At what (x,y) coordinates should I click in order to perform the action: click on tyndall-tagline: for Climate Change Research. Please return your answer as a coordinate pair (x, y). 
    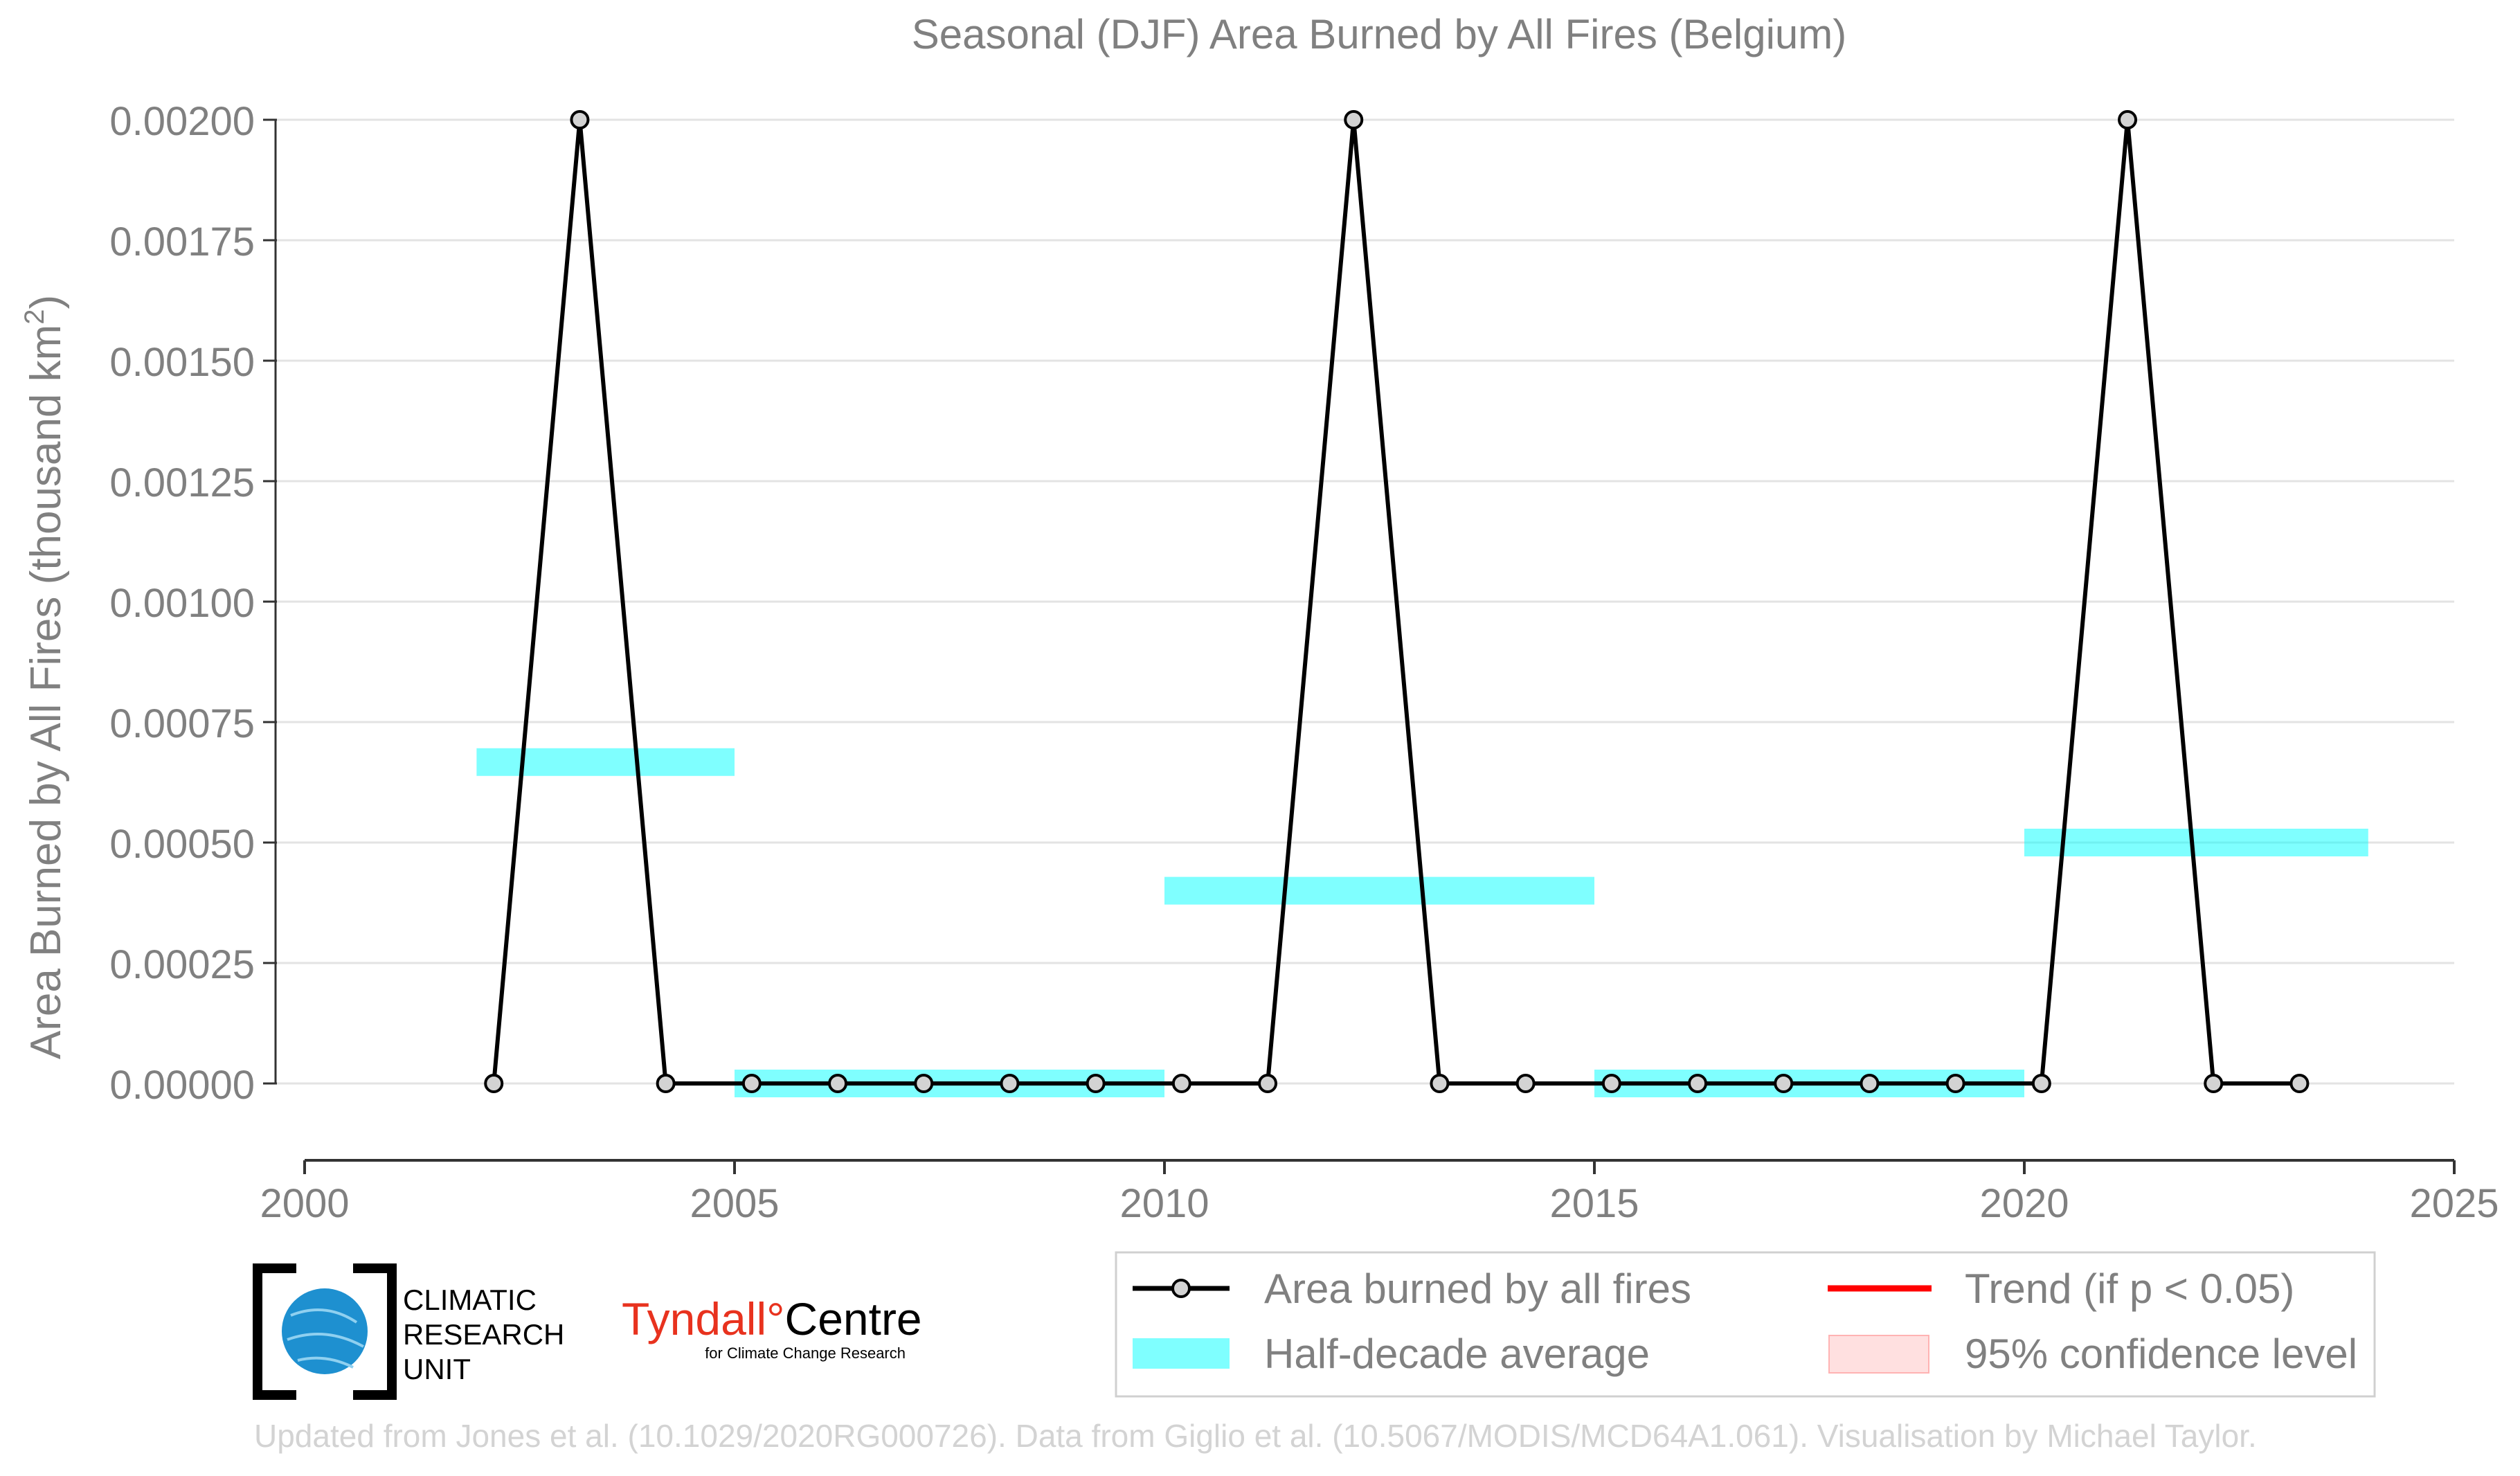
    Looking at the image, I should click on (805, 1353).